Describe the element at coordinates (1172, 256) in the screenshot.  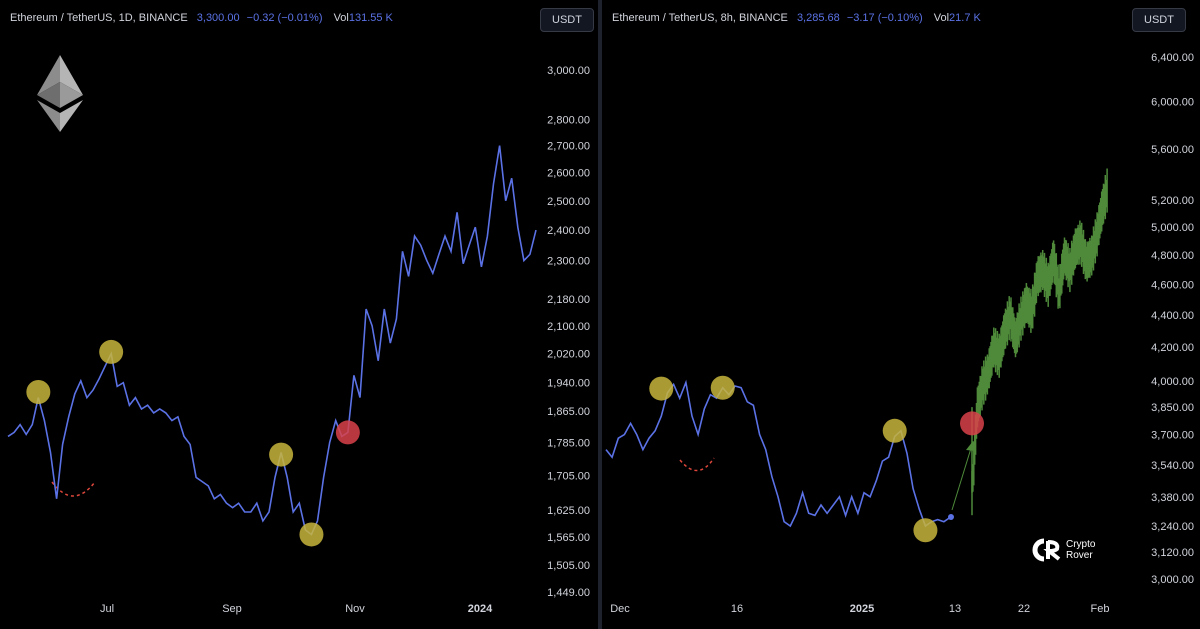
I see `price-axis-label: 4,800.00` at that location.